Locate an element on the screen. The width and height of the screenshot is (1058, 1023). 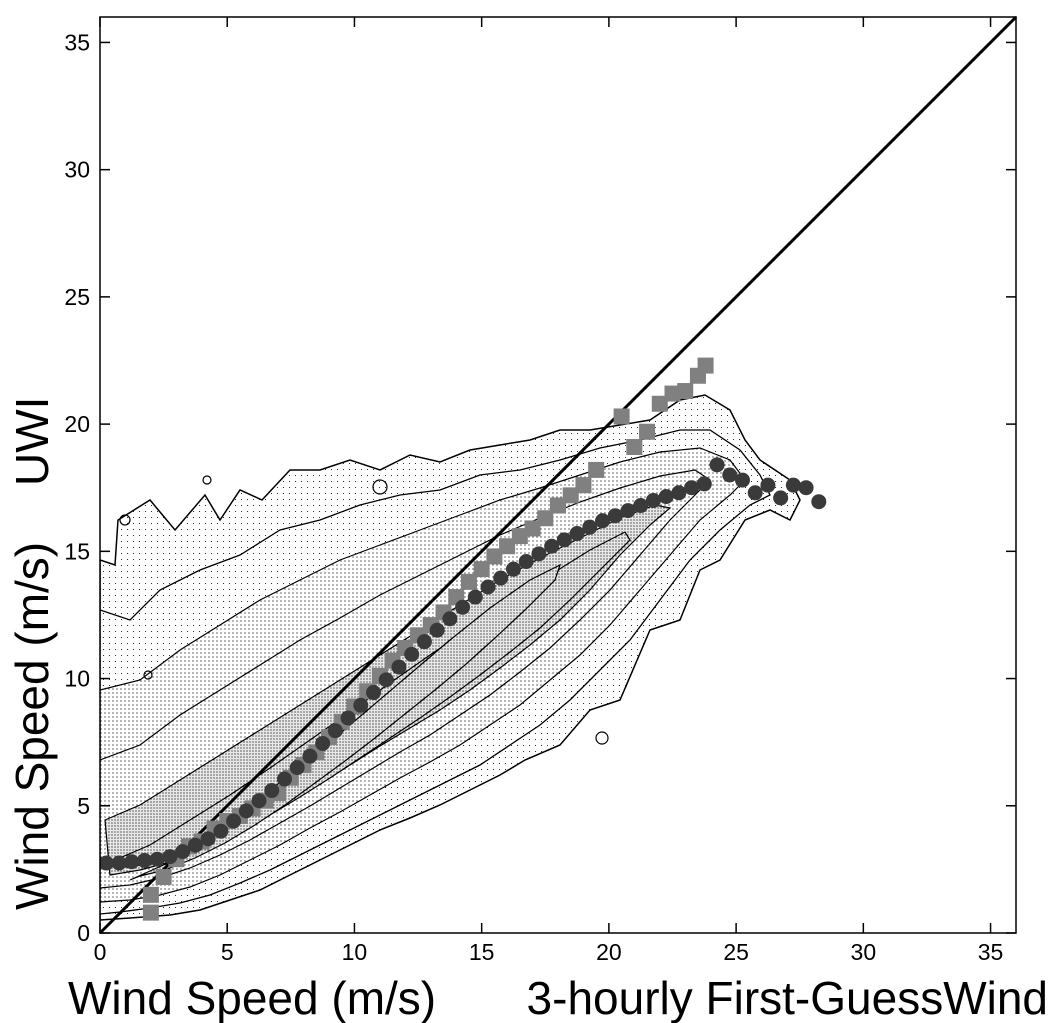
y-tick-labels: 0 5 10 15 20 25 30 35 is located at coordinates (77, 487).